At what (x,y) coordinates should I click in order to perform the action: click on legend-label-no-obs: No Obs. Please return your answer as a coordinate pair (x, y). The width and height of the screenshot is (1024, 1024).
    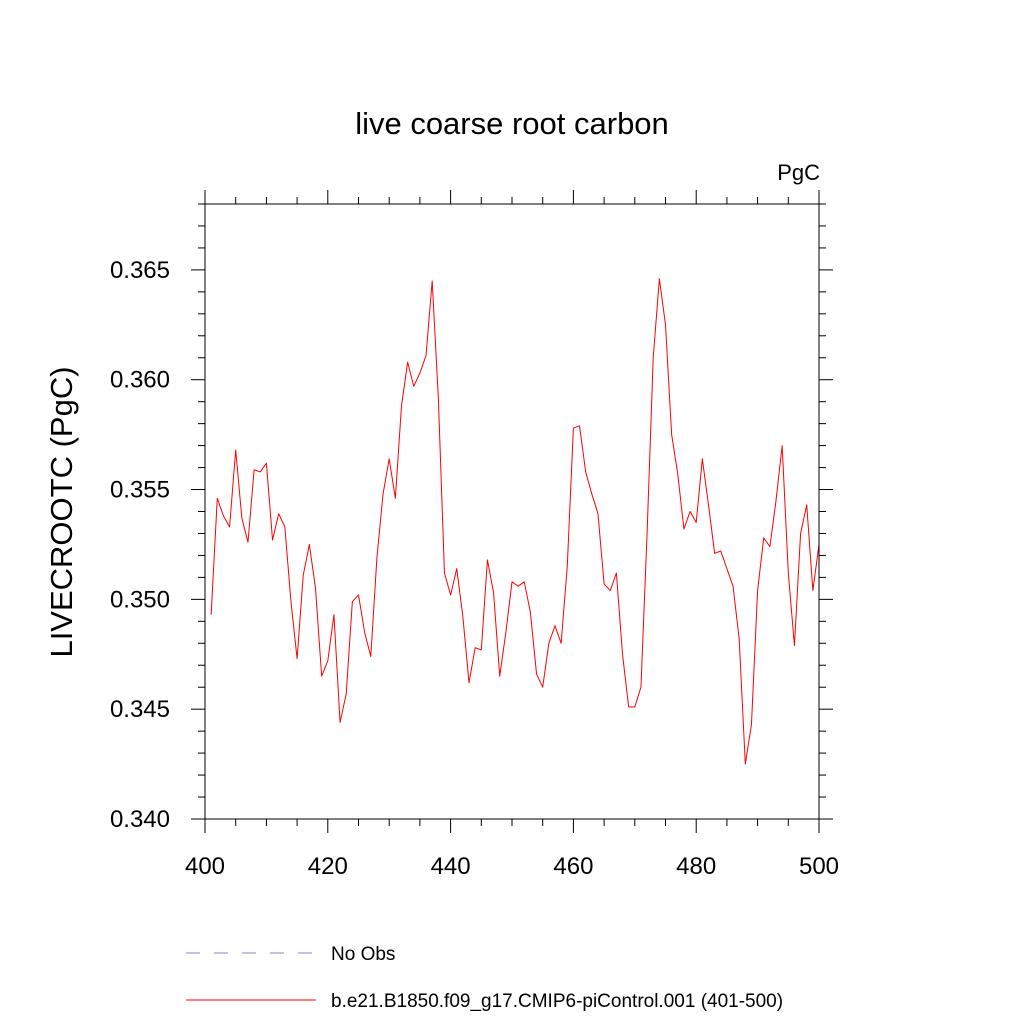
    Looking at the image, I should click on (363, 954).